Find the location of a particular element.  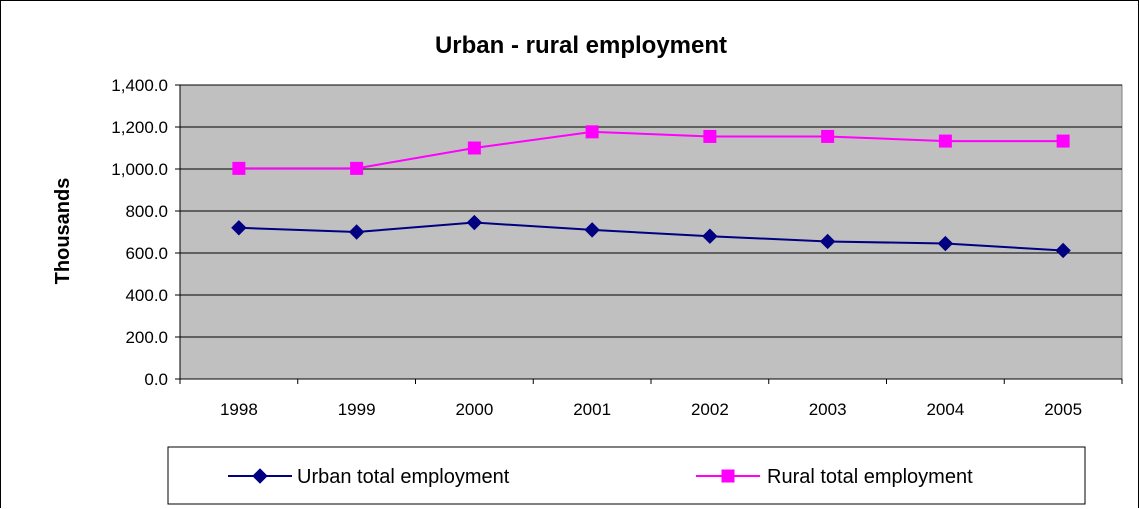

y-tick-label: 600.0 is located at coordinates (146, 253).